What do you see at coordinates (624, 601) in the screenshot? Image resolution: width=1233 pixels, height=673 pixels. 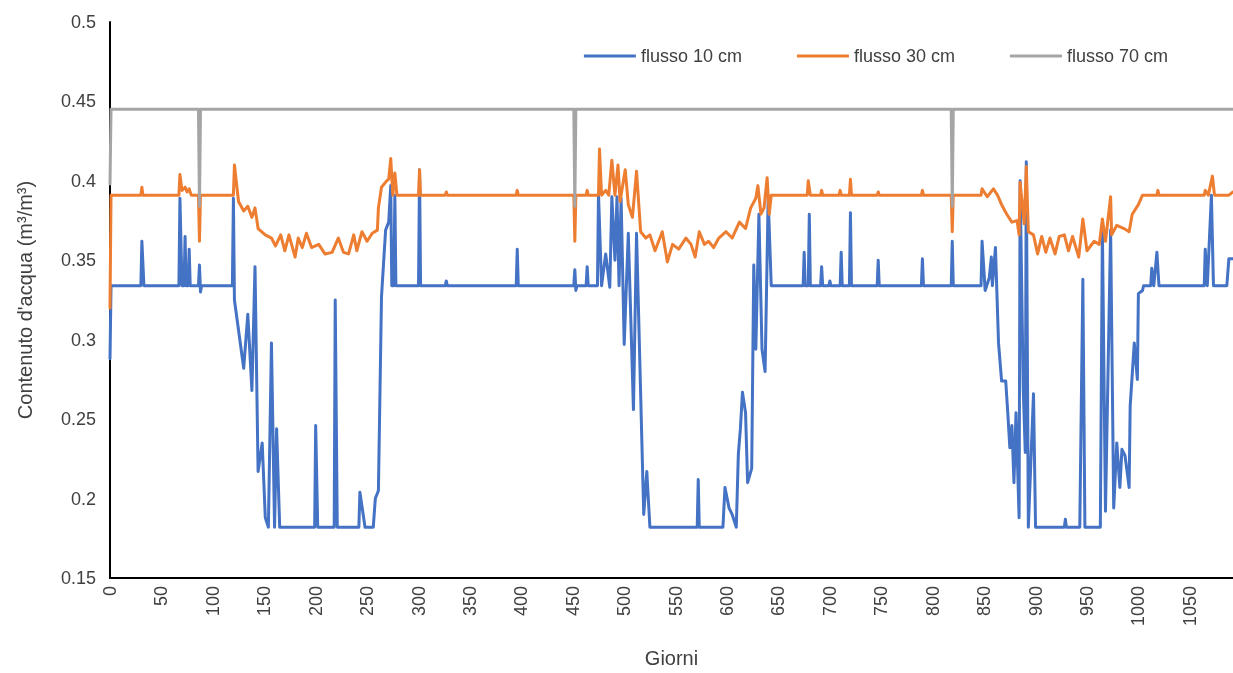 I see `x-tick-label: 500` at bounding box center [624, 601].